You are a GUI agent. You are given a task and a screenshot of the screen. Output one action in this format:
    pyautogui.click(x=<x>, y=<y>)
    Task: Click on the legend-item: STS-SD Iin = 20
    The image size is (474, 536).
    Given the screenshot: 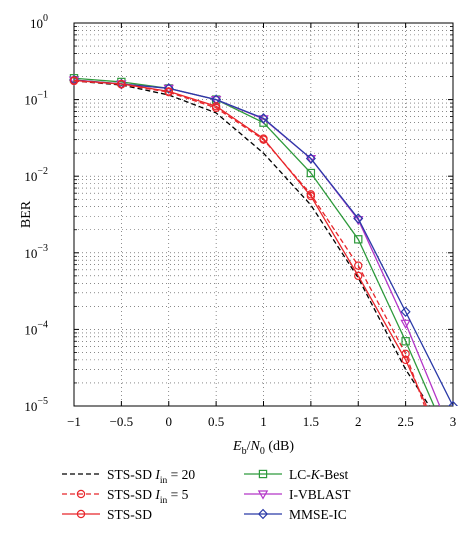 What is the action you would take?
    pyautogui.click(x=128, y=476)
    